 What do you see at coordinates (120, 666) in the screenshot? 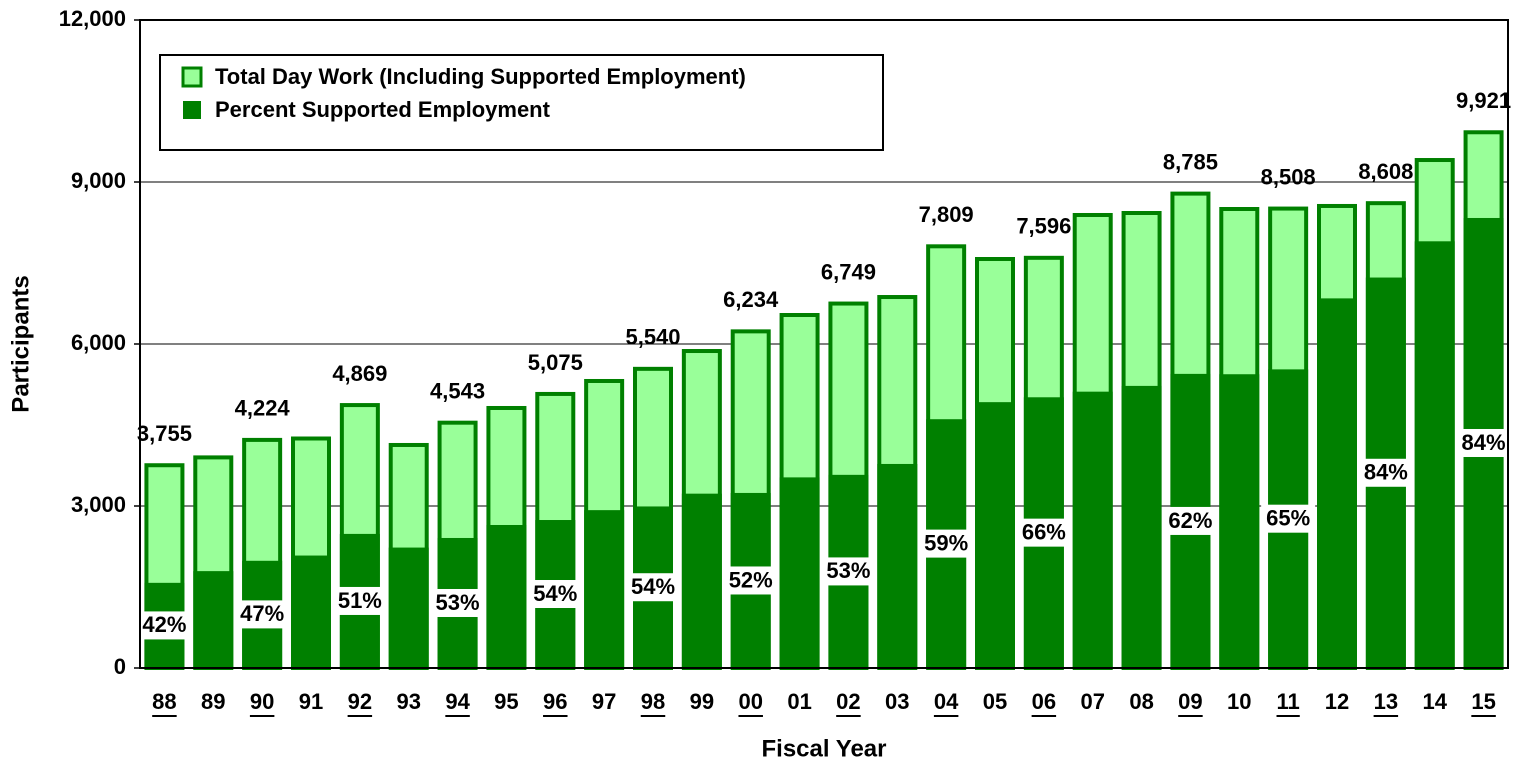
I see `y-tick-label: 0` at bounding box center [120, 666].